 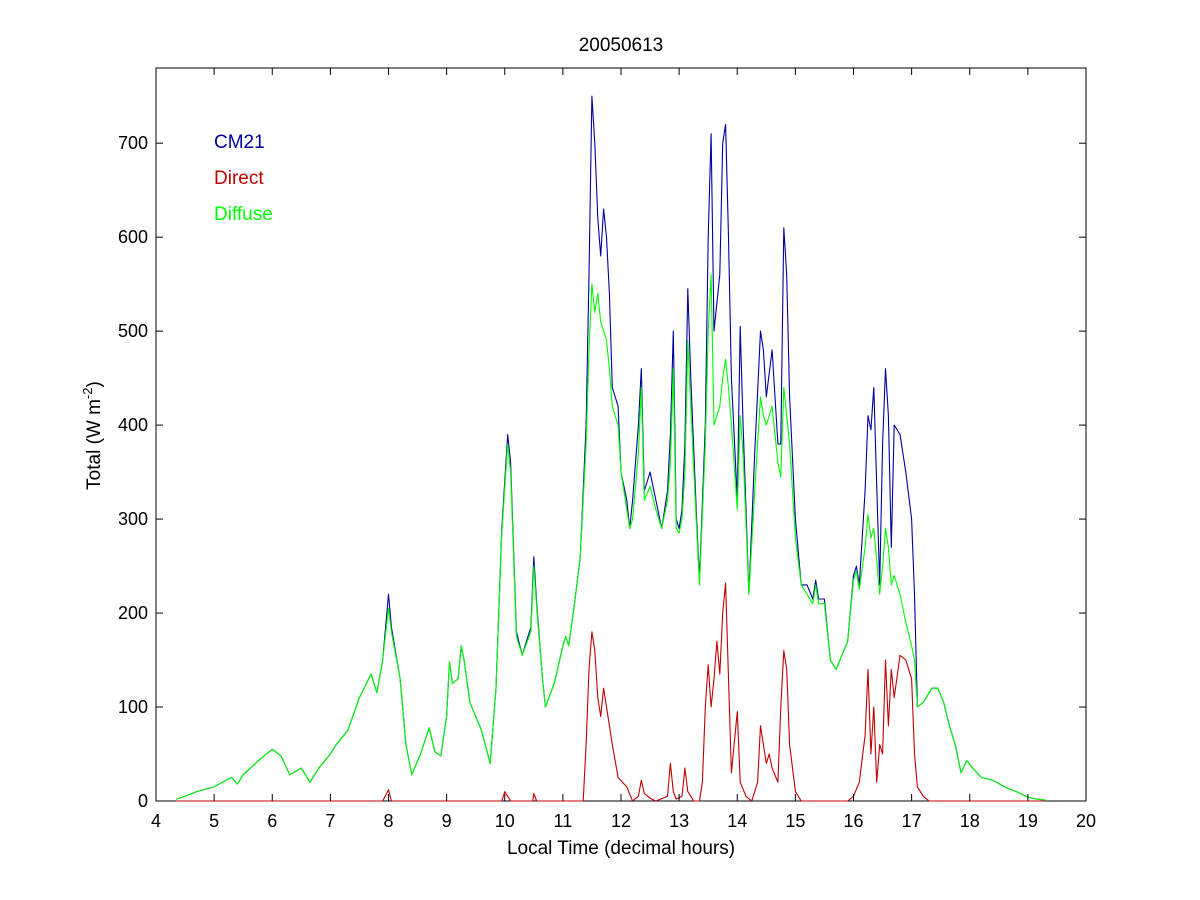 What do you see at coordinates (133, 519) in the screenshot?
I see `y-tick-label: 300` at bounding box center [133, 519].